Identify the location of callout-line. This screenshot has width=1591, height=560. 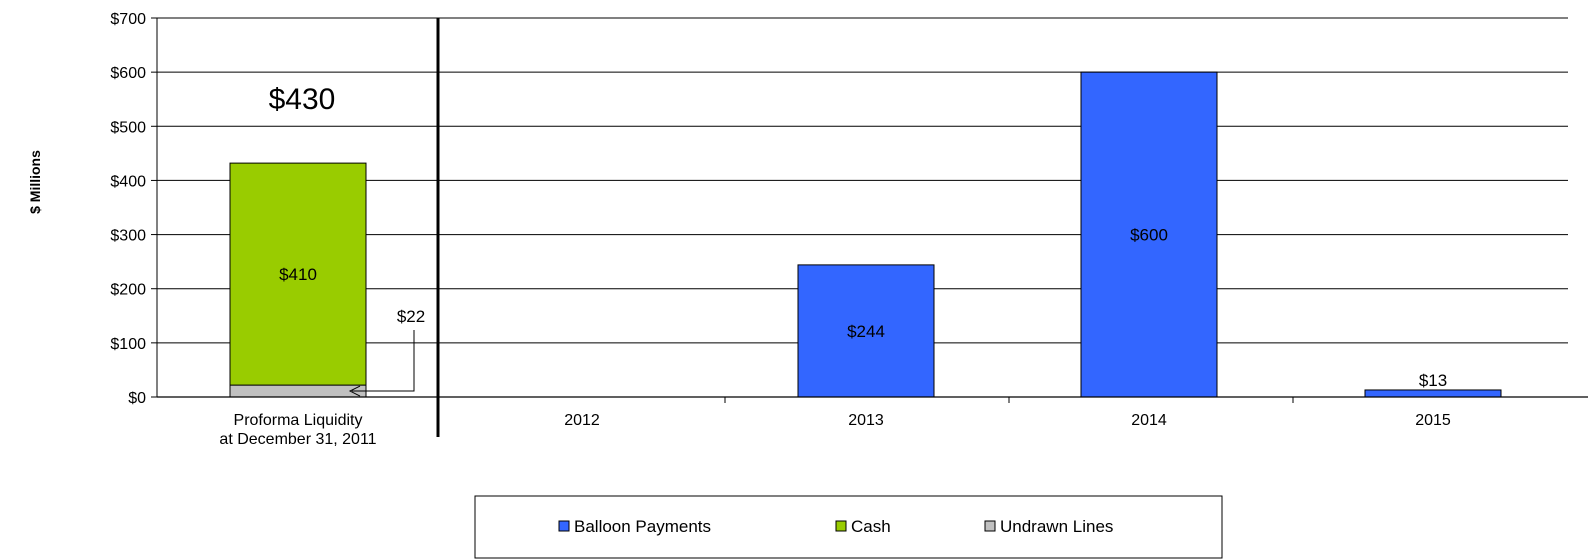
(383, 361).